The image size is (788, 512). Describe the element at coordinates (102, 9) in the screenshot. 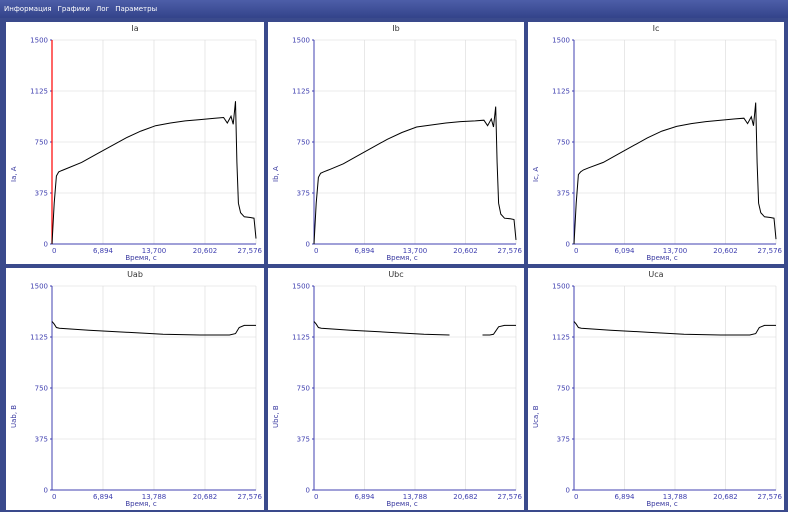

I see `menu-item-log: Лог` at that location.